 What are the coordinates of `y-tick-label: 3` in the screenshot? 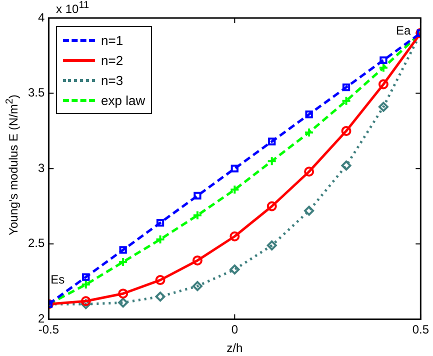 It's located at (41, 167).